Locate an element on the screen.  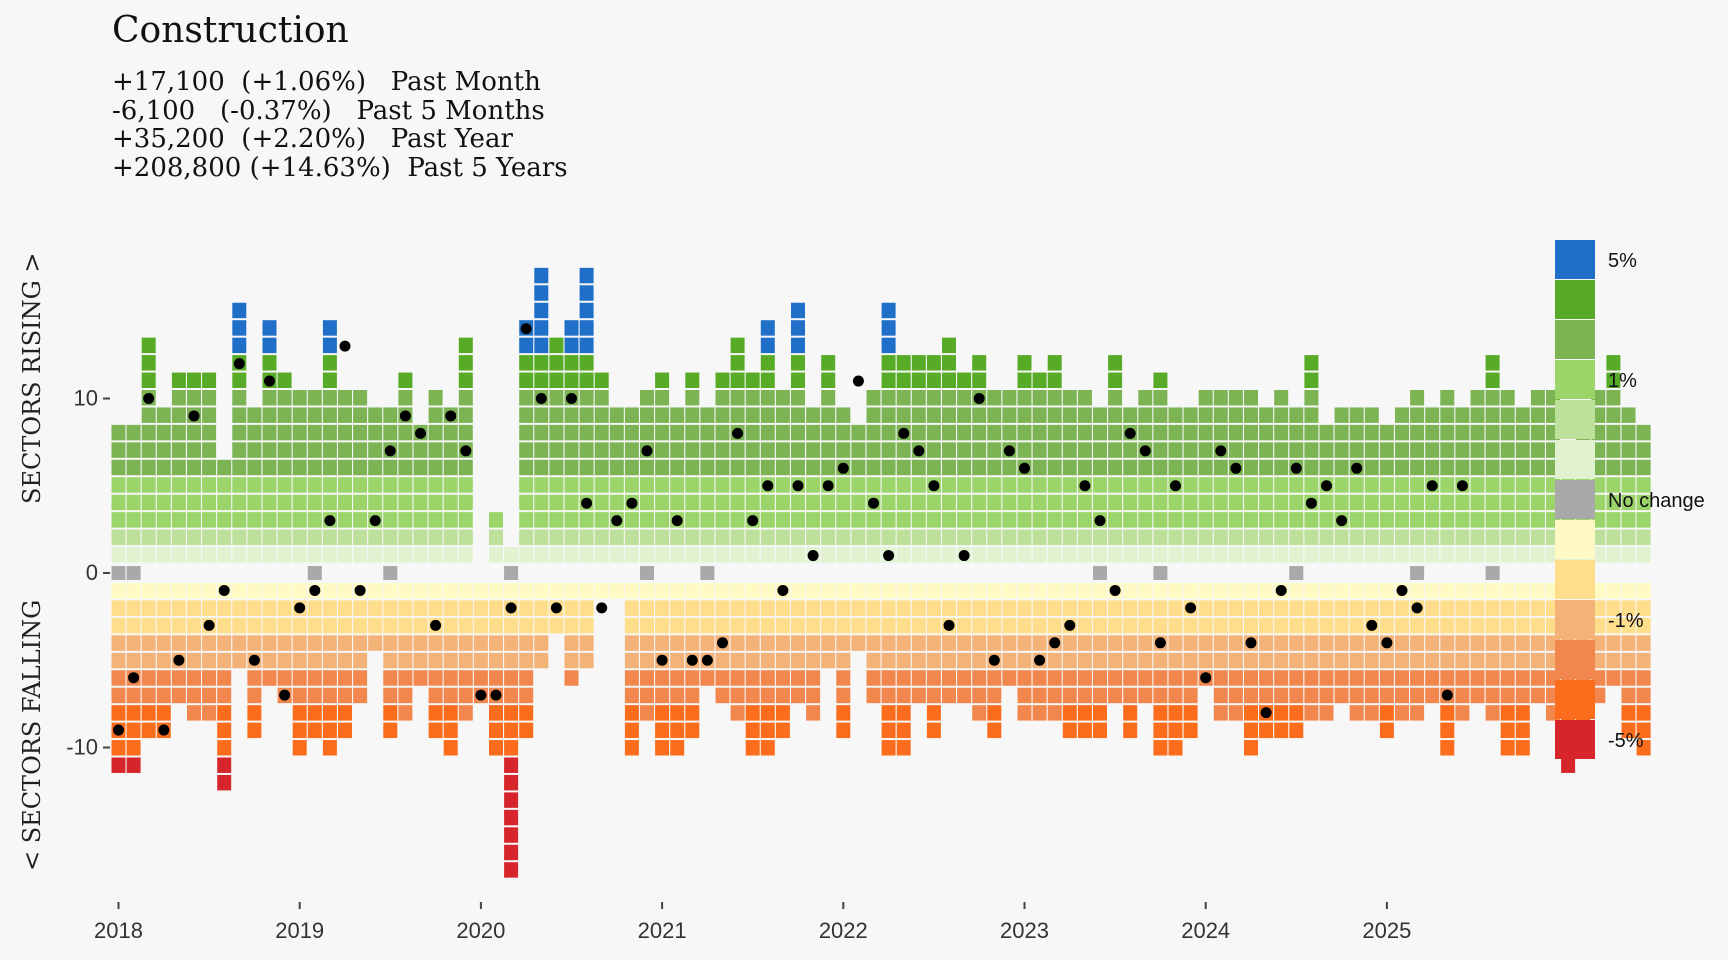
stat-row-5-months: -6,100 (-0.37%) Past 5 Months is located at coordinates (340, 111).